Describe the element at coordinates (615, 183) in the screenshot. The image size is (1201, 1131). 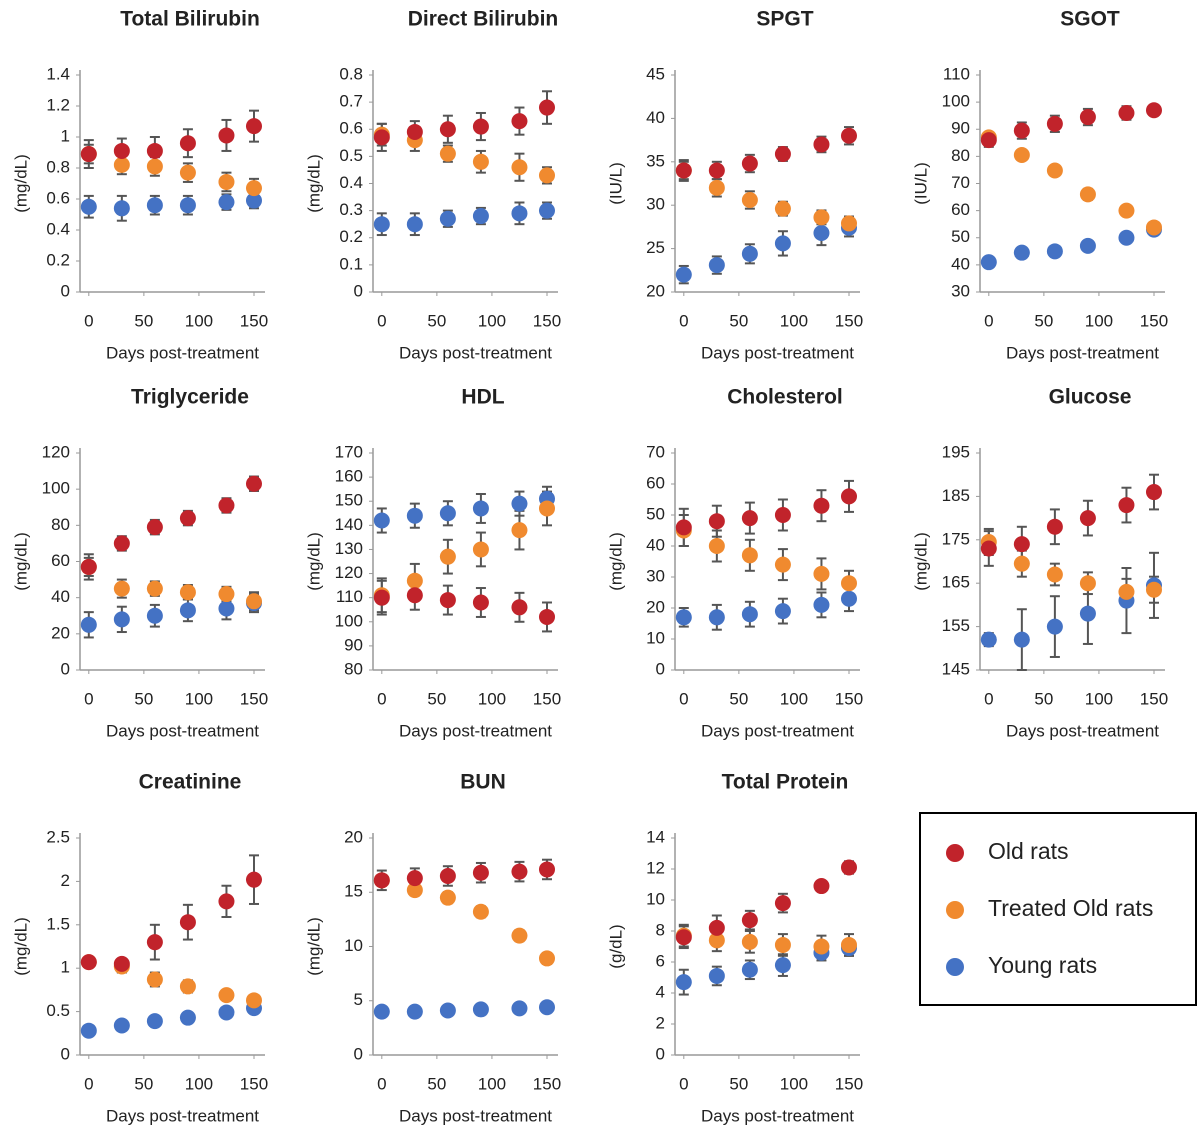
I see `y-axis-label: (IU/L)` at that location.